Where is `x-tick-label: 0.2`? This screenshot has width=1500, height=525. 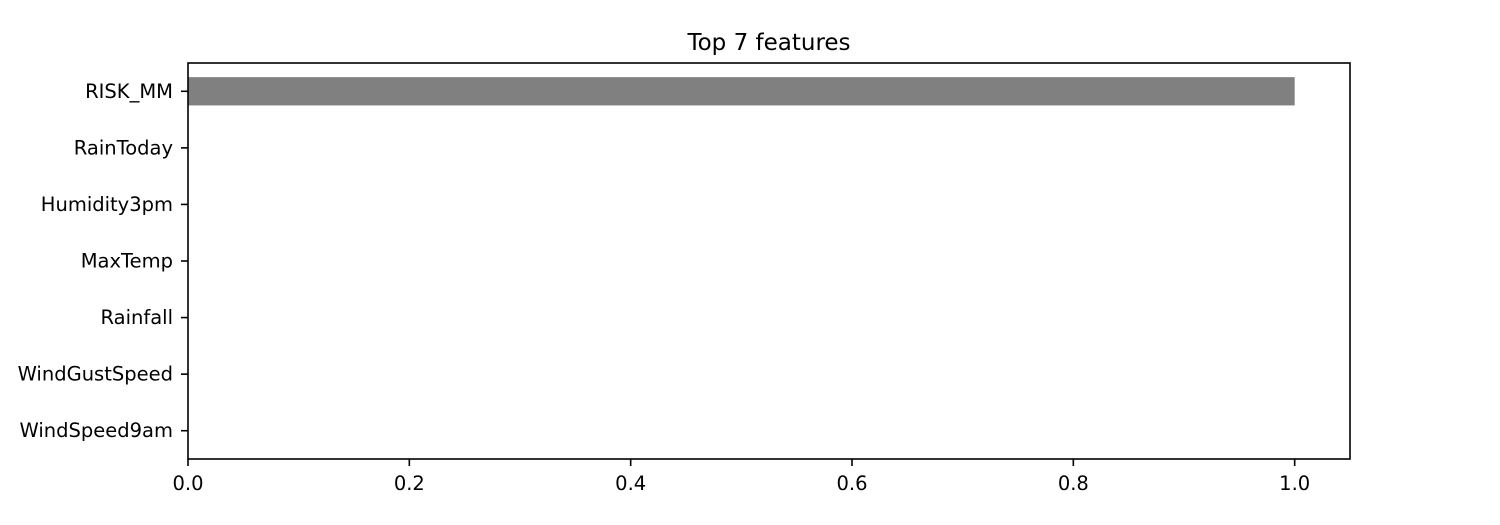
x-tick-label: 0.2 is located at coordinates (409, 483).